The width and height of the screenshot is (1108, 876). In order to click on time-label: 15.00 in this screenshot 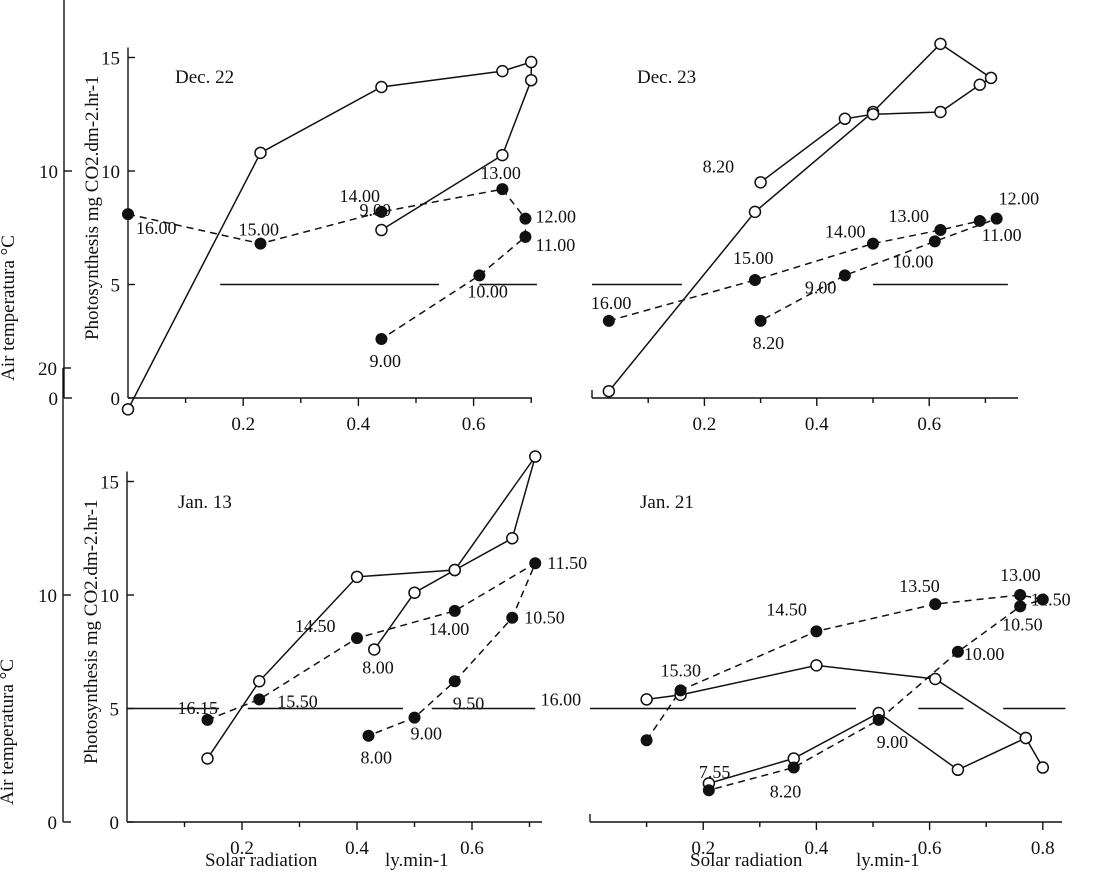, I will do `click(753, 258)`.